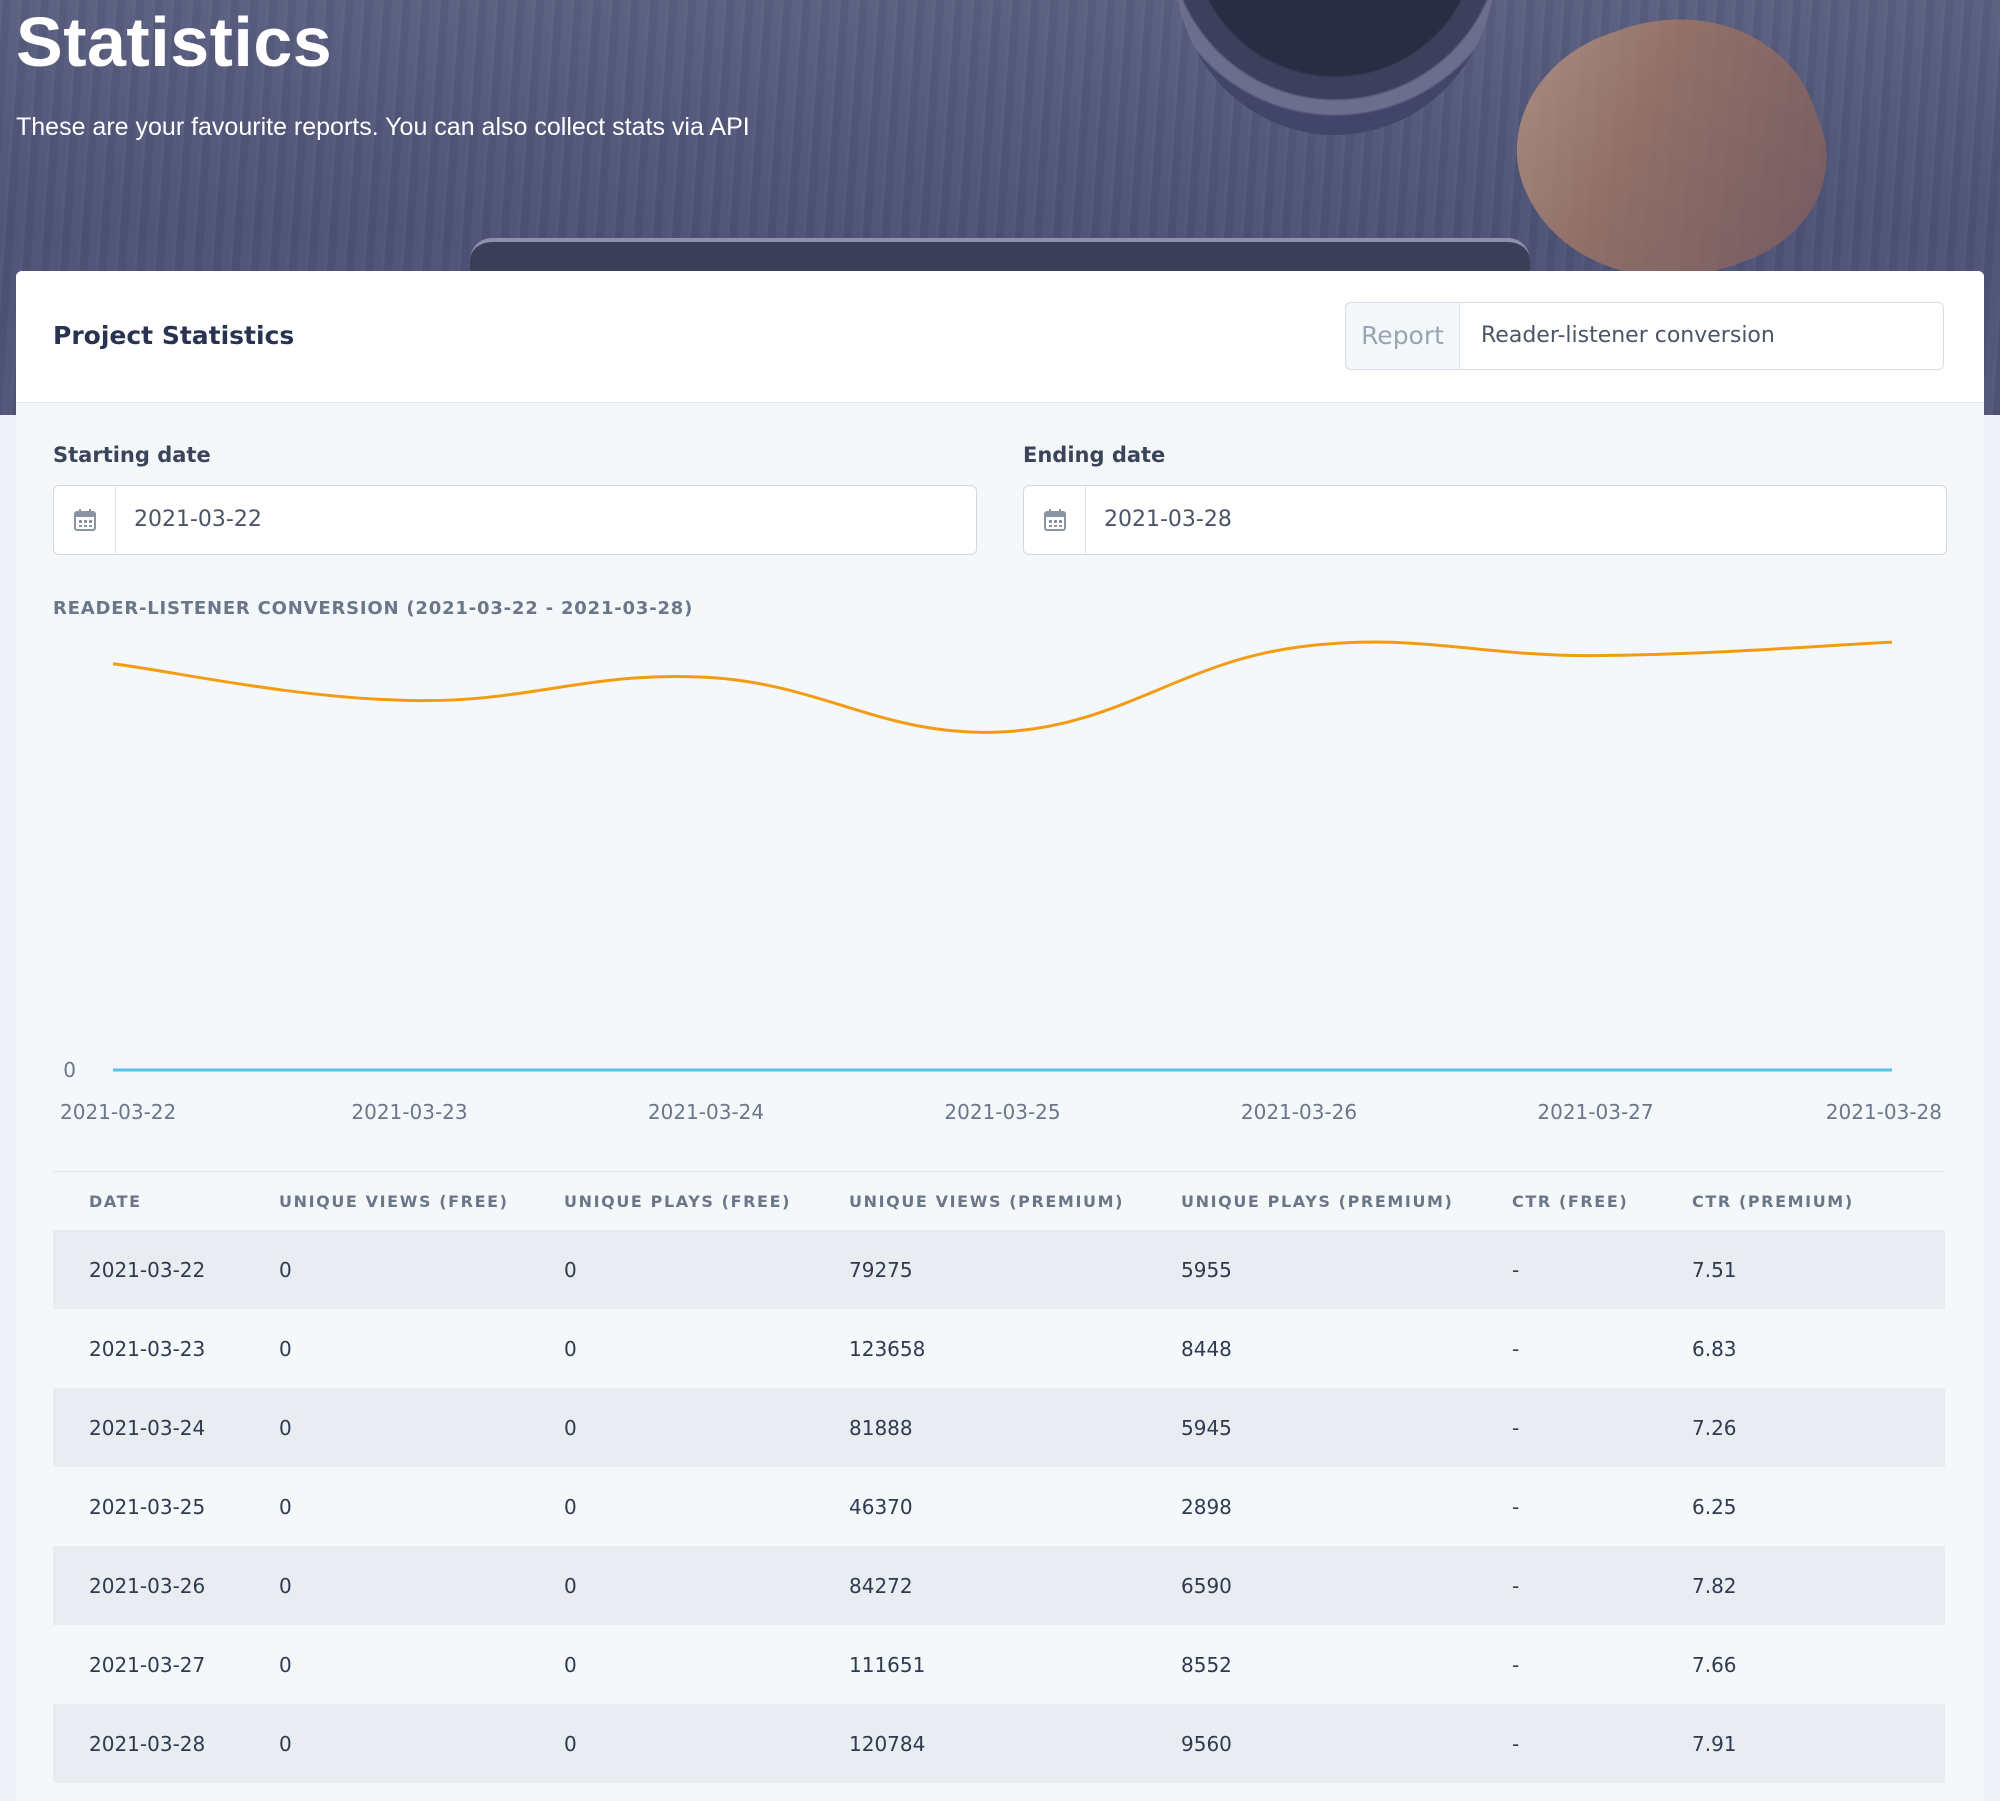 The height and width of the screenshot is (1801, 2000). I want to click on starting-date-value: 2021-03-22, so click(198, 519).